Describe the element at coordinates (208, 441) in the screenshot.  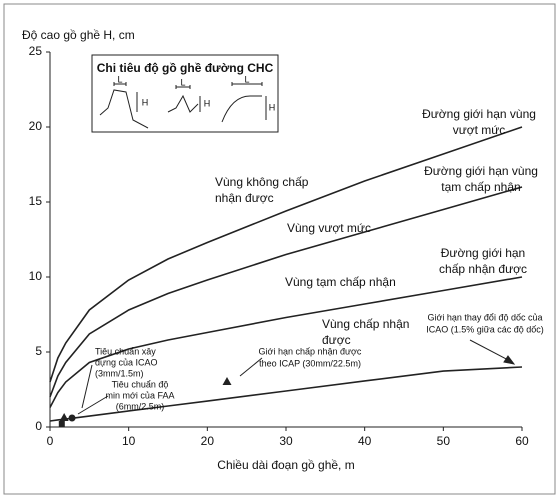
I see `x-tick-label: 20` at that location.